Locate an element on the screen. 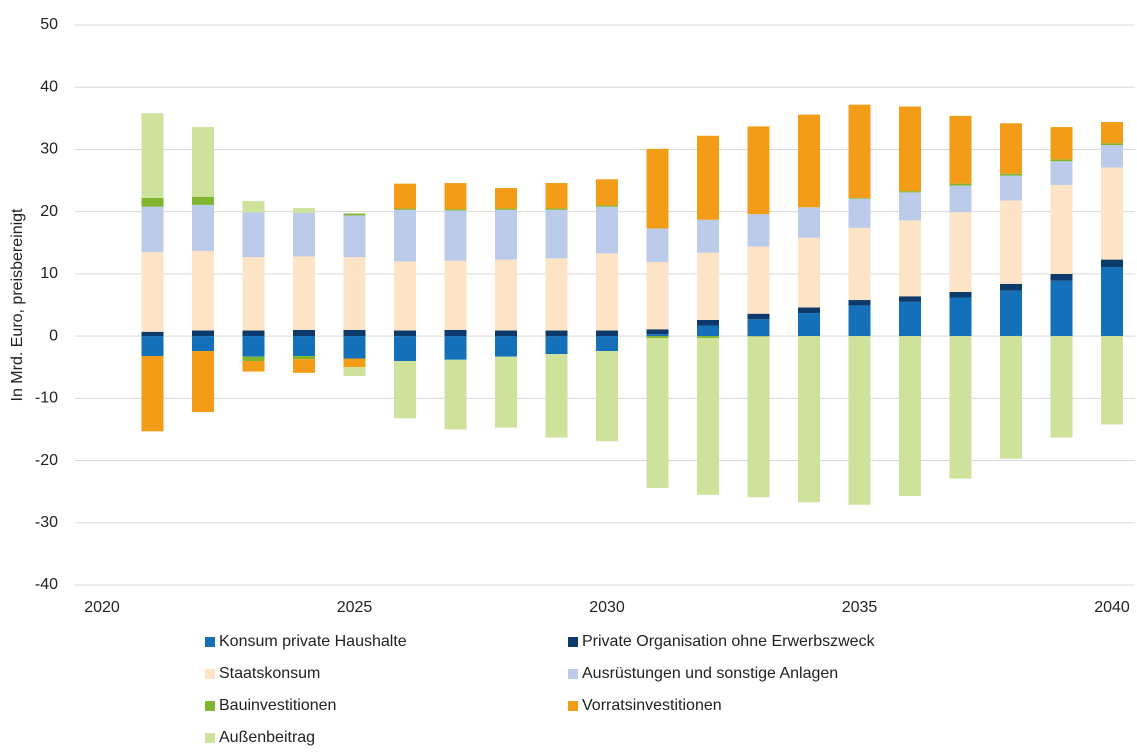 The width and height of the screenshot is (1137, 752). y-tick-label: 20 is located at coordinates (49, 211).